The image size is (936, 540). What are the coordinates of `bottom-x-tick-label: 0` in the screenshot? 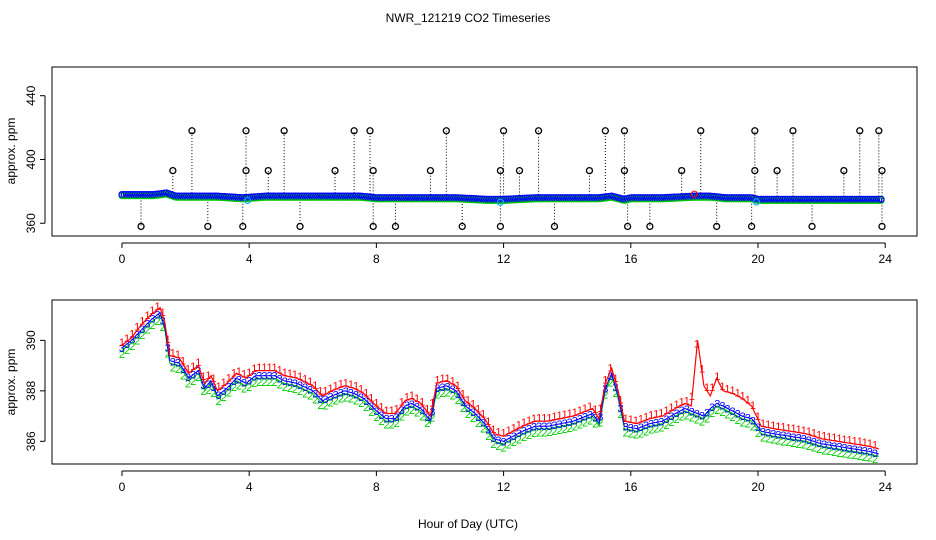 It's located at (122, 487).